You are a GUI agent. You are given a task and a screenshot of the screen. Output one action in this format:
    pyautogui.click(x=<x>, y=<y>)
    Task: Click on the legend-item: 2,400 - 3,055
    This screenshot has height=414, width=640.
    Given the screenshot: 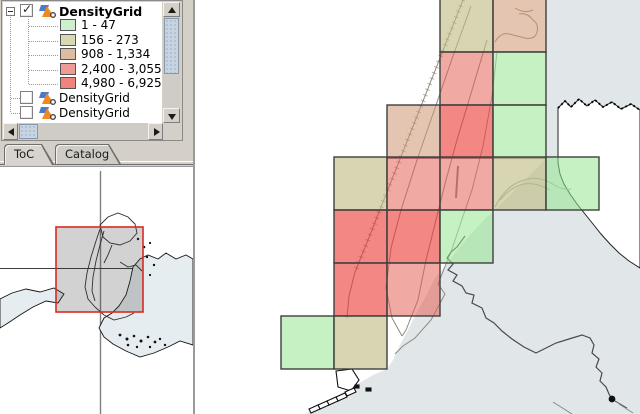 What is the action you would take?
    pyautogui.click(x=82, y=69)
    